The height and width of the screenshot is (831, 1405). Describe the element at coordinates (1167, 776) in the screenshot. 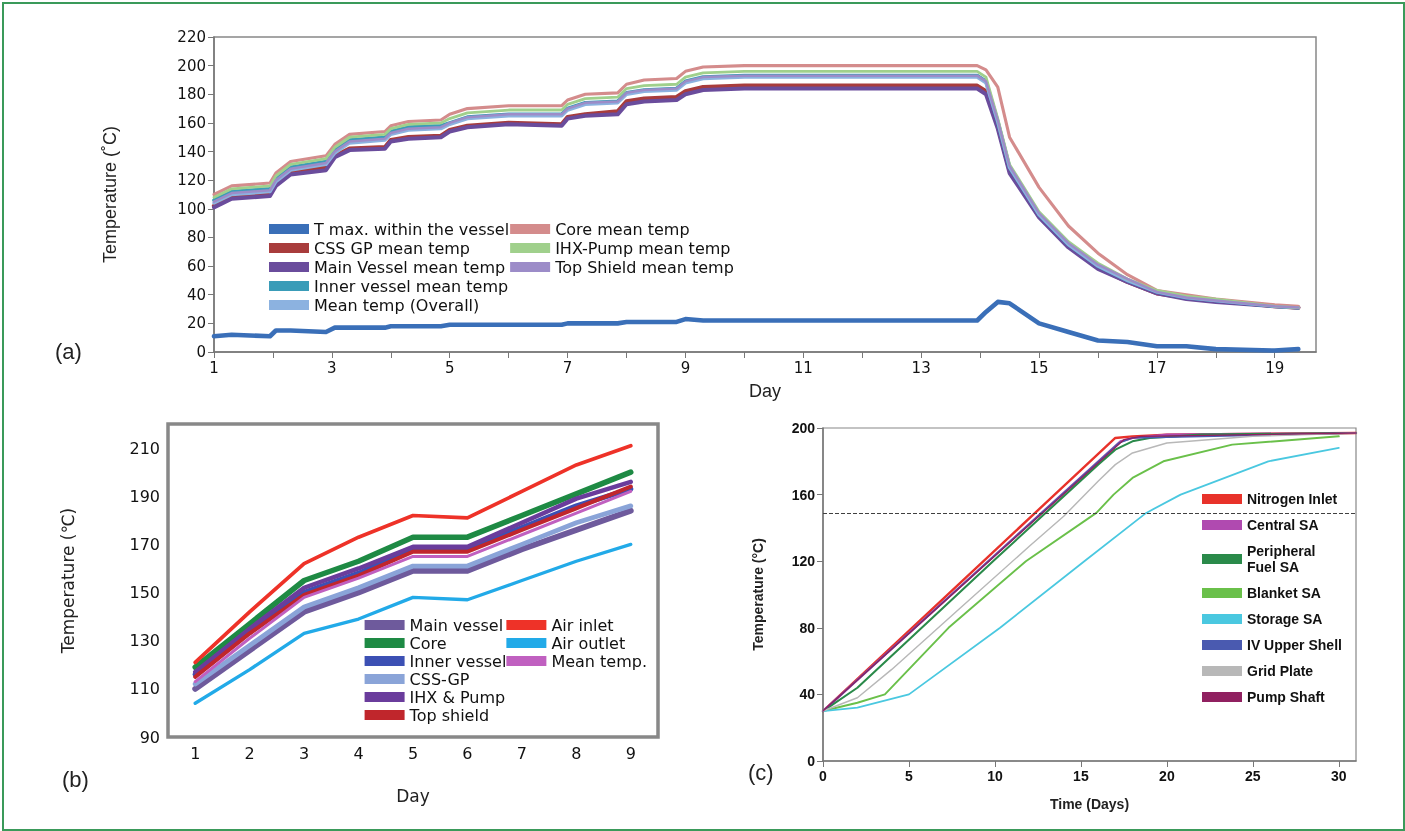

I see `x-tick-label: 20` at that location.